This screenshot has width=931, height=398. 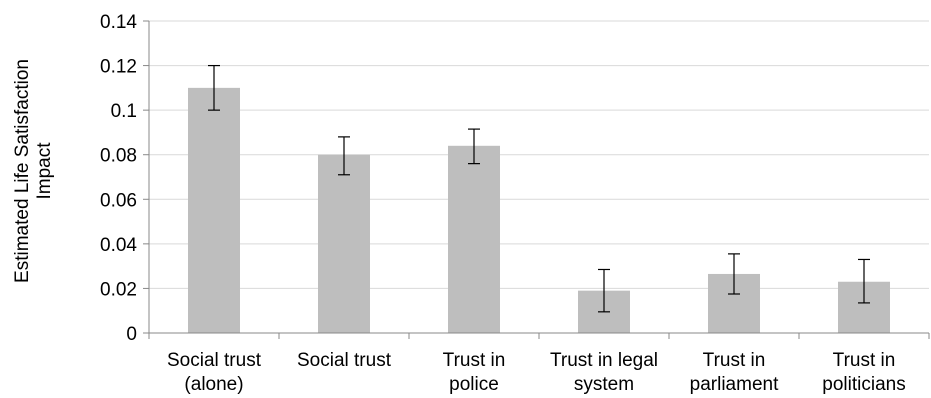 I want to click on category-label: Trust in politicians, so click(x=863, y=372).